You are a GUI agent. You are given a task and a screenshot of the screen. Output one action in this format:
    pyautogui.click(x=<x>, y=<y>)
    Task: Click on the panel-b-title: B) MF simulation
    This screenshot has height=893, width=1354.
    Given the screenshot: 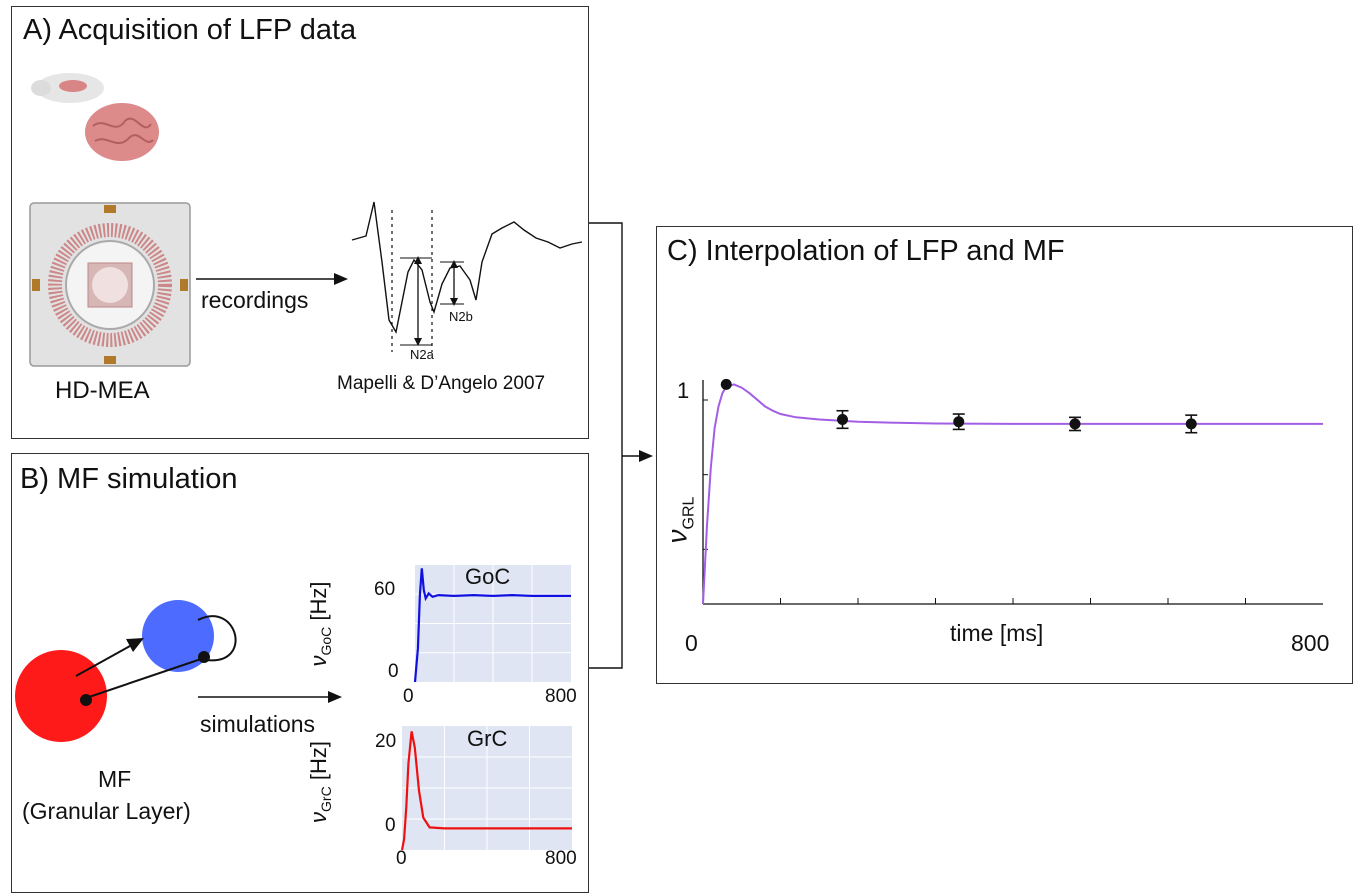 What is the action you would take?
    pyautogui.click(x=129, y=479)
    